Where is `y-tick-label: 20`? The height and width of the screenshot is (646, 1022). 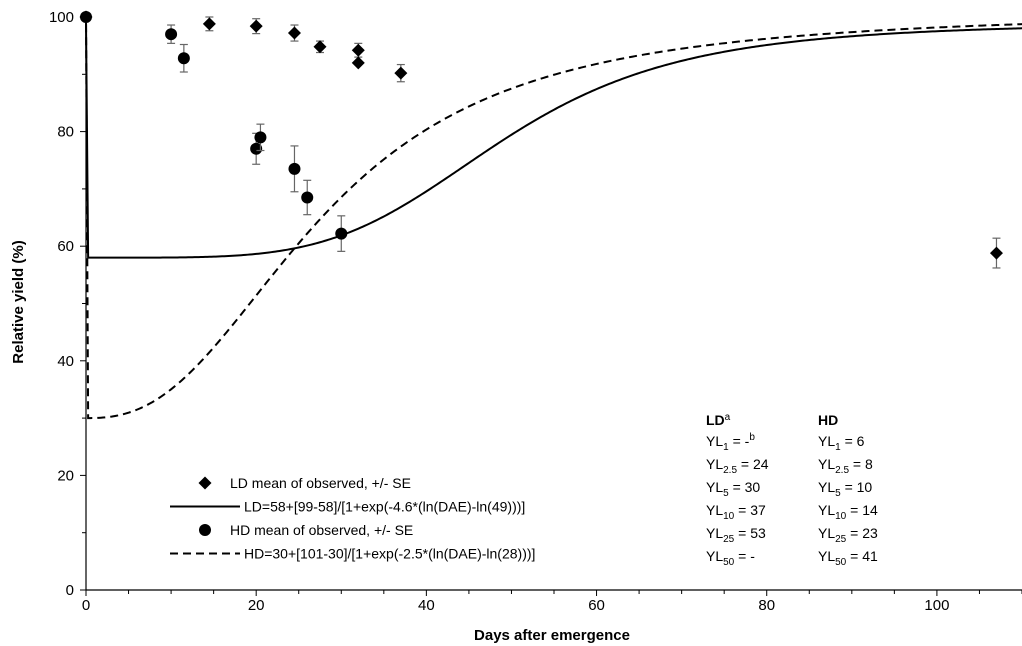 y-tick-label: 20 is located at coordinates (65, 475).